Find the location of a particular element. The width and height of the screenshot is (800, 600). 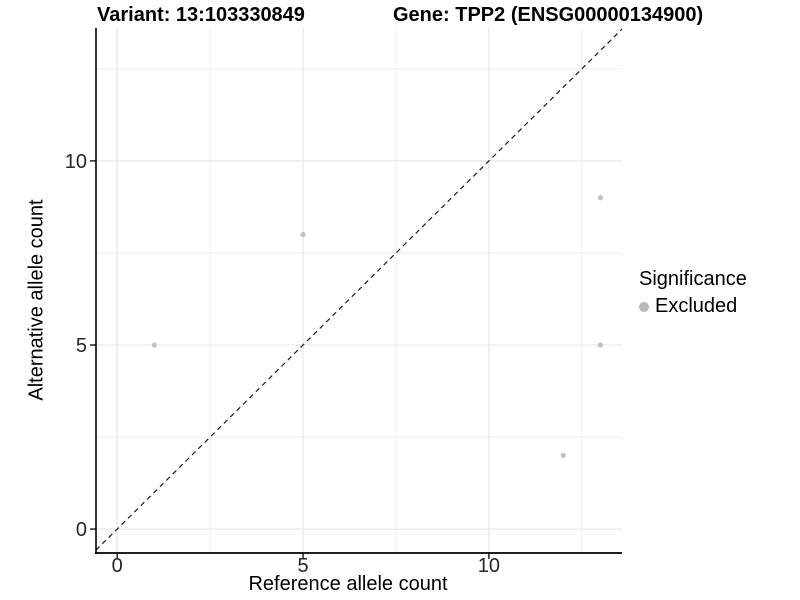

plot-title-variant: Variant: 13:103330849 is located at coordinates (201, 15).